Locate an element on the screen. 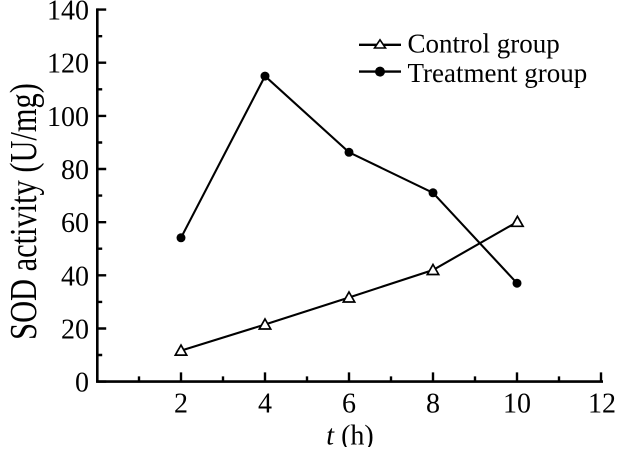 The height and width of the screenshot is (452, 622). svg-text: 40 is located at coordinates (75, 276).